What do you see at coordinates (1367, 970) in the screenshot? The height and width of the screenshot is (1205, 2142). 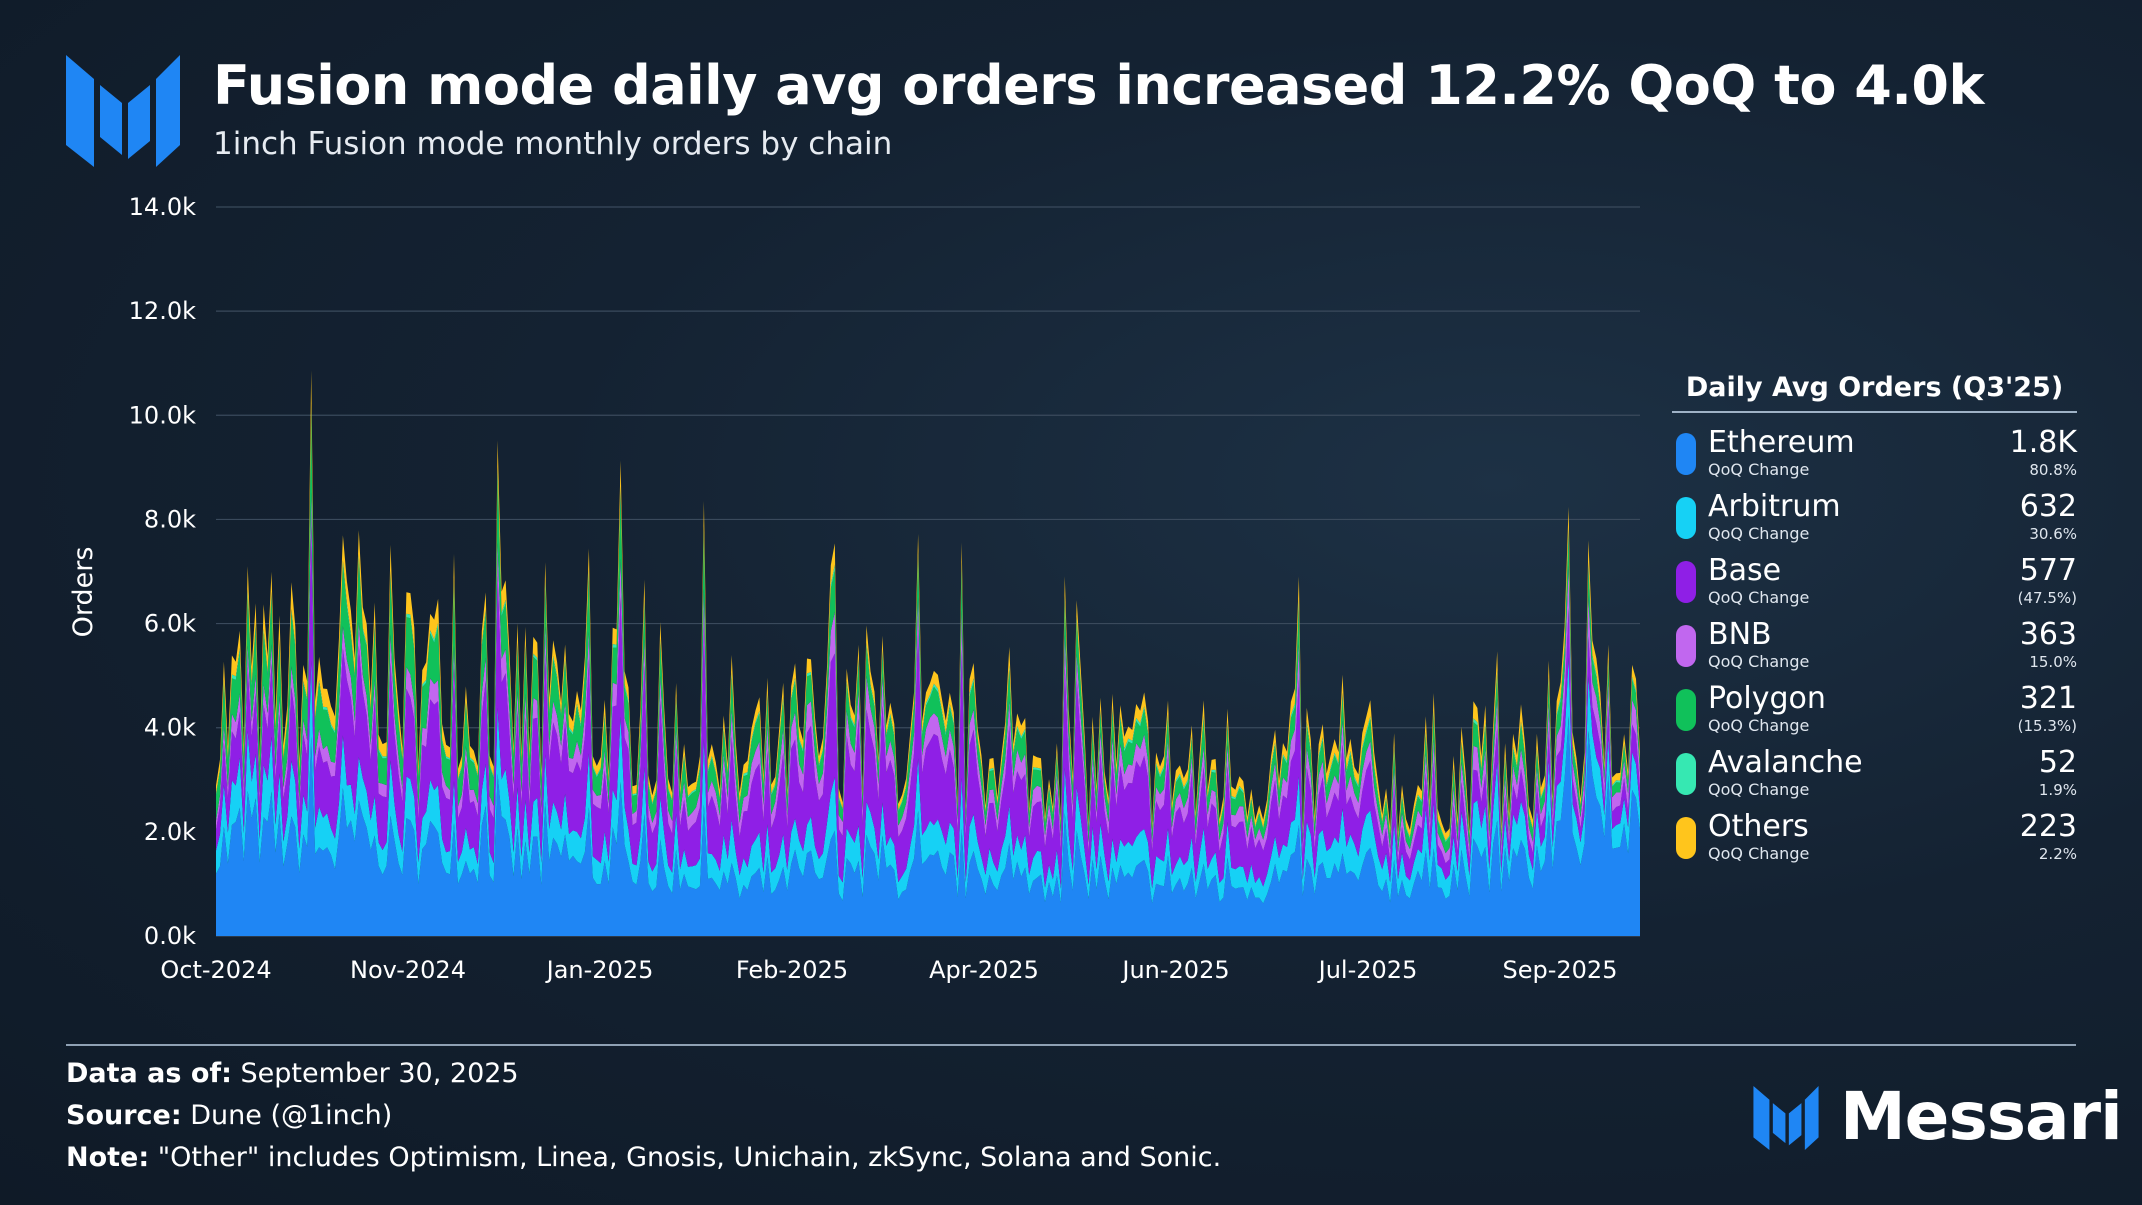 I see `x-tick-label: Jul-2025` at bounding box center [1367, 970].